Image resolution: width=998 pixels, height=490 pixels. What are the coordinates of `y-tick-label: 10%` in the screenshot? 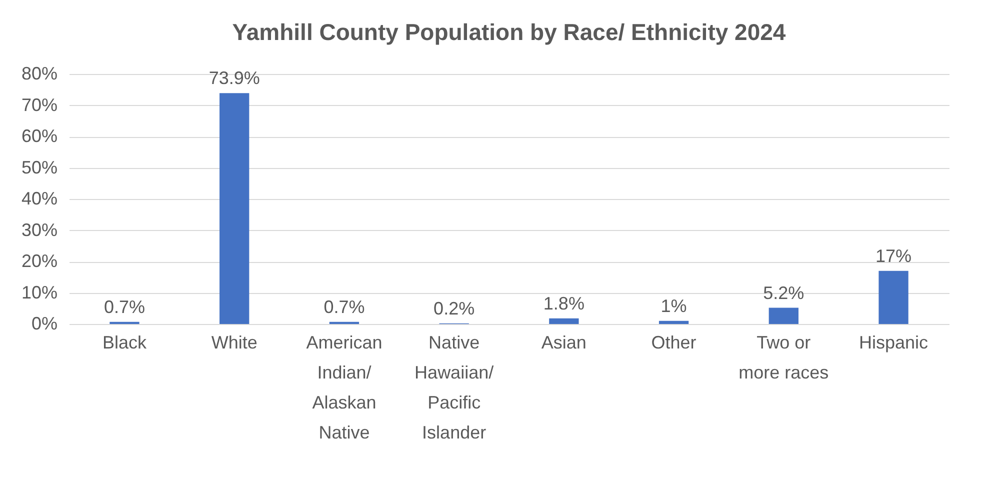 It's located at (39, 292).